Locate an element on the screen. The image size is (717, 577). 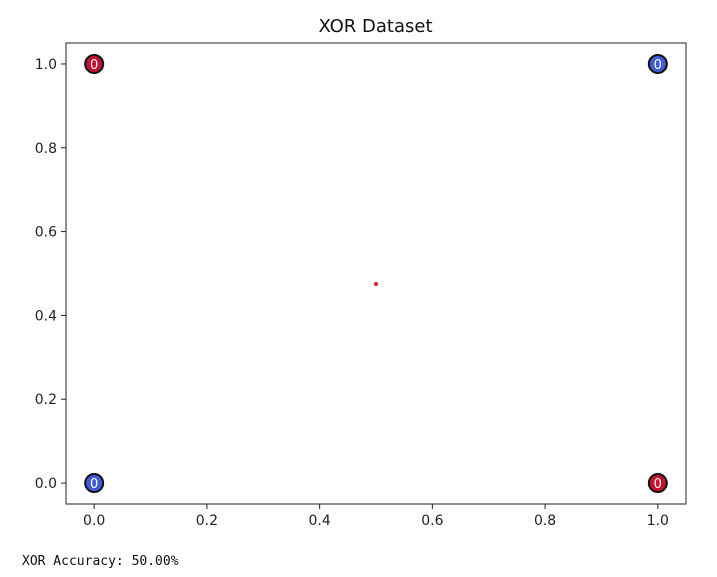
y-tick-label: 0.4 is located at coordinates (46, 316).